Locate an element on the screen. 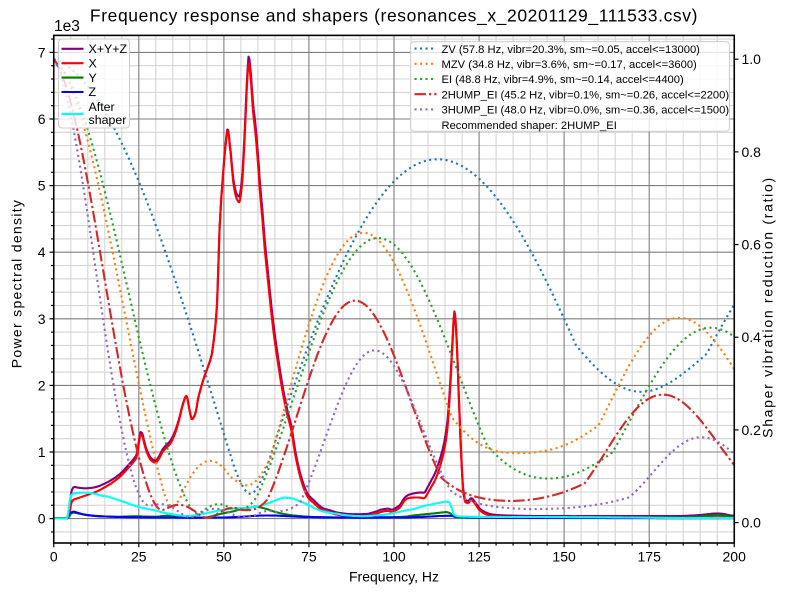 This screenshot has height=605, width=800. svg-text: Y is located at coordinates (93, 78).